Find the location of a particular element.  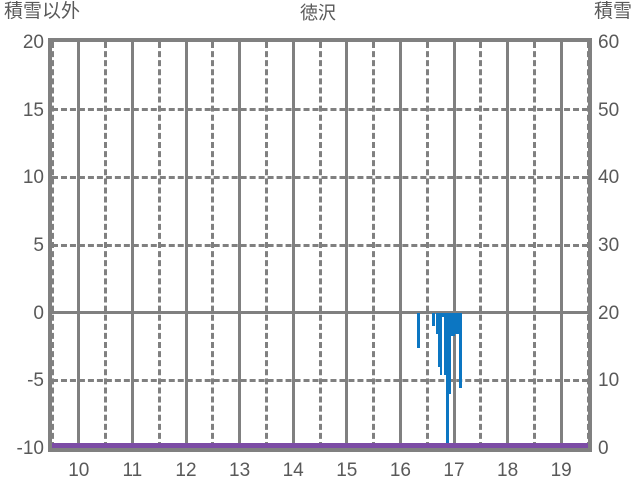

y-axis-right-tick-label: 10 is located at coordinates (609, 381).